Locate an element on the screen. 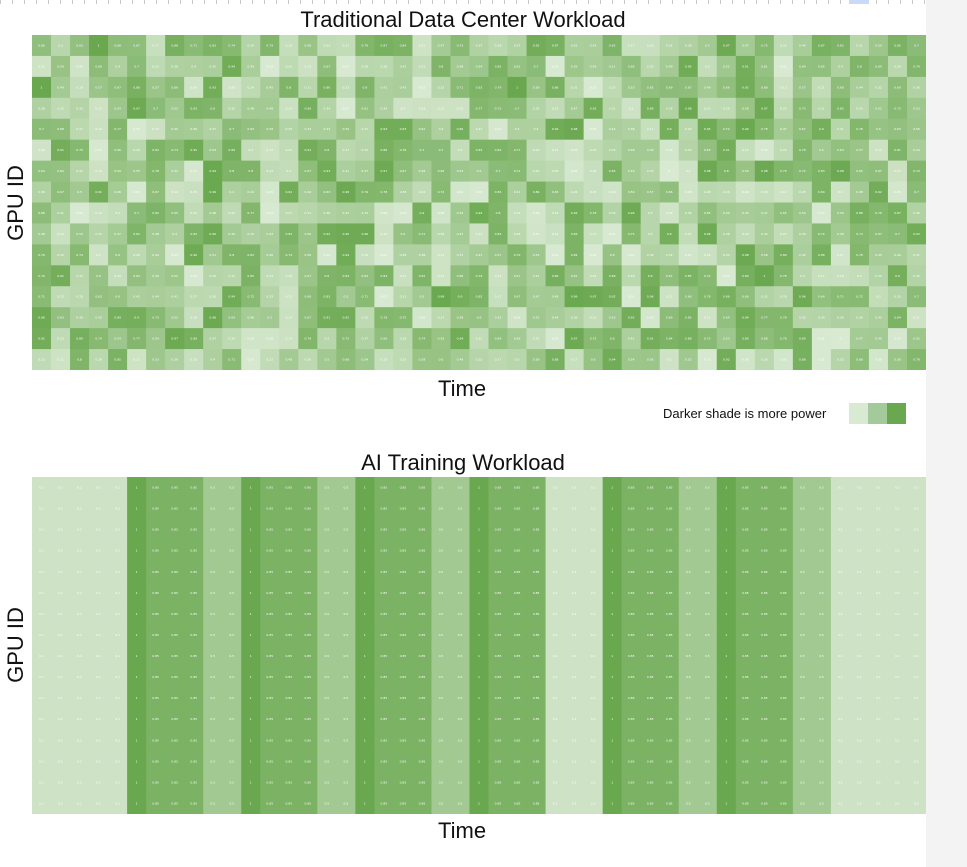 The image size is (967, 867). chart1-cell-value: 0.71 is located at coordinates (365, 297).